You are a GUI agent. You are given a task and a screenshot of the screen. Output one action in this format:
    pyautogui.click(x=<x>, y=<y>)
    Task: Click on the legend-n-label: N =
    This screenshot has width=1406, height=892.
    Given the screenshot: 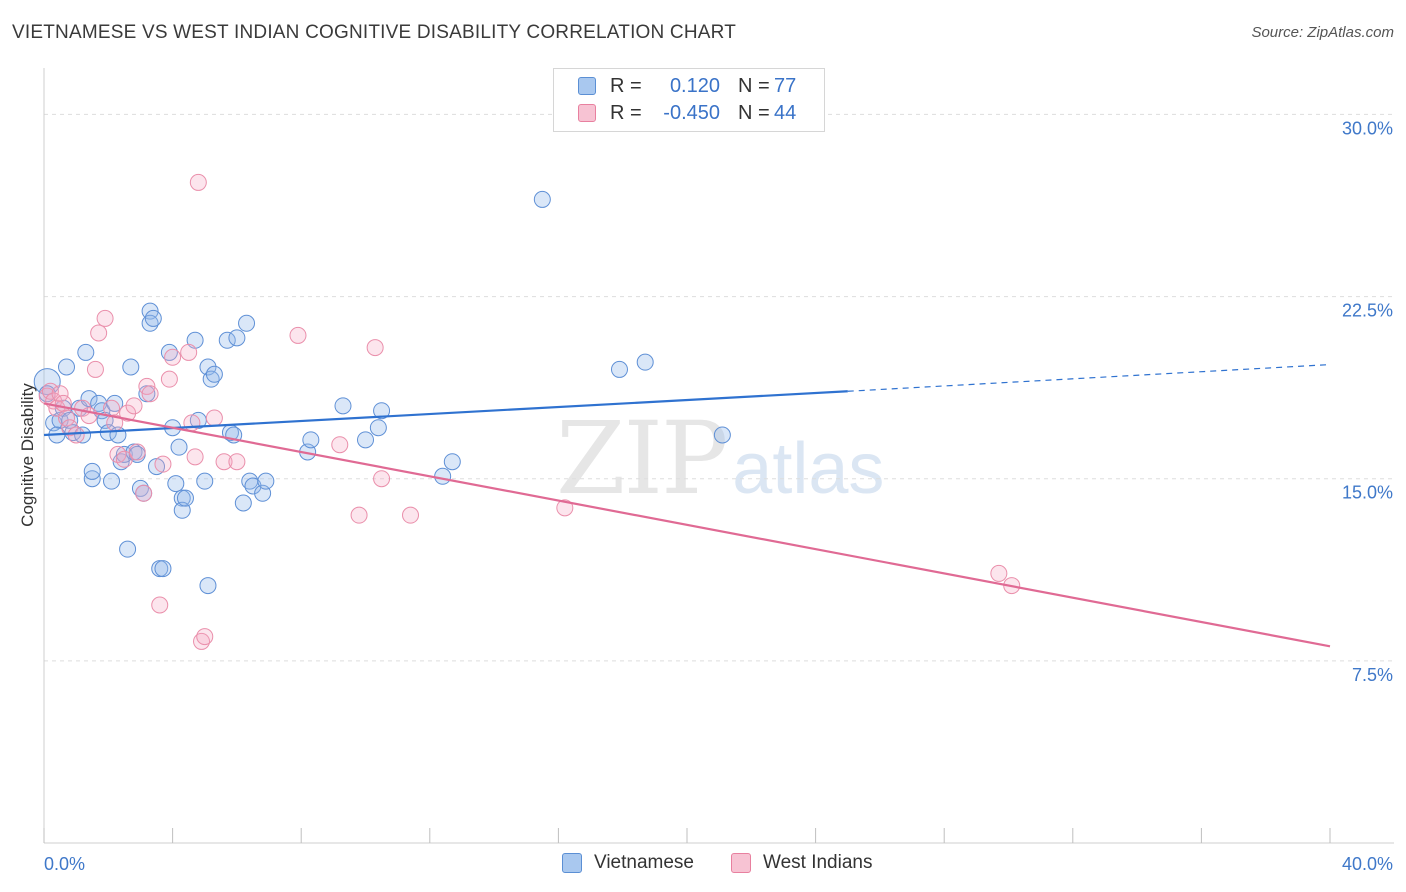 What is the action you would take?
    pyautogui.click(x=754, y=112)
    